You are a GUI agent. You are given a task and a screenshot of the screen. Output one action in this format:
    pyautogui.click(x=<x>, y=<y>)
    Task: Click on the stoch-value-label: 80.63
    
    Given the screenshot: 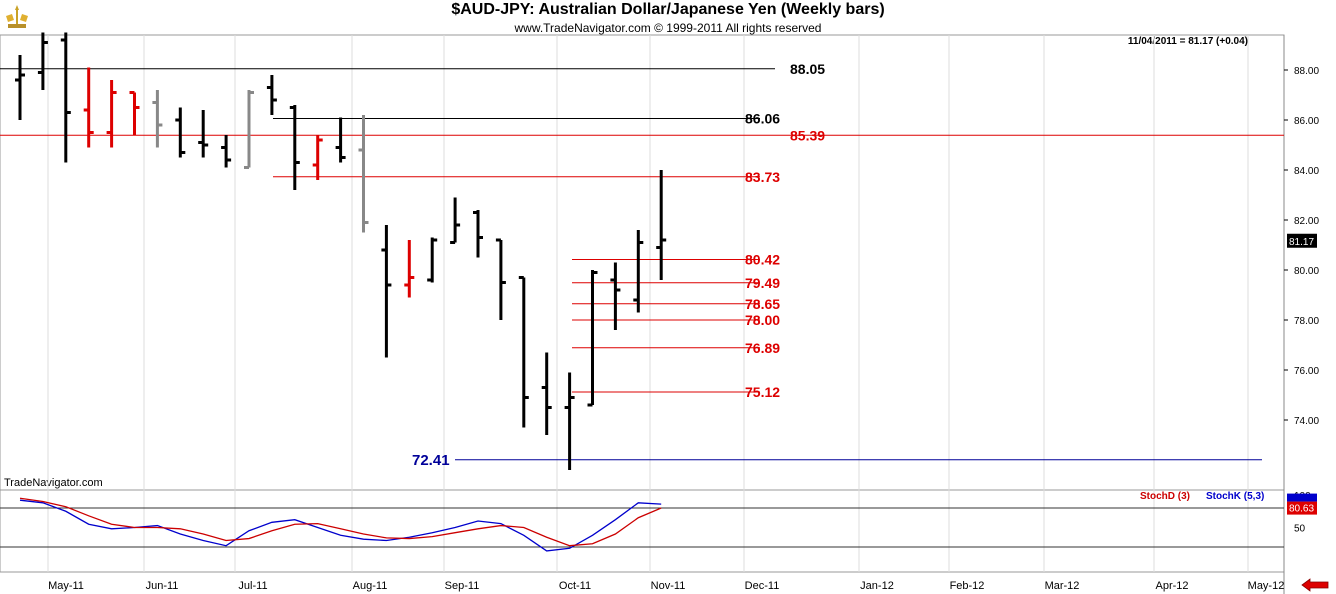 What is the action you would take?
    pyautogui.click(x=1301, y=509)
    